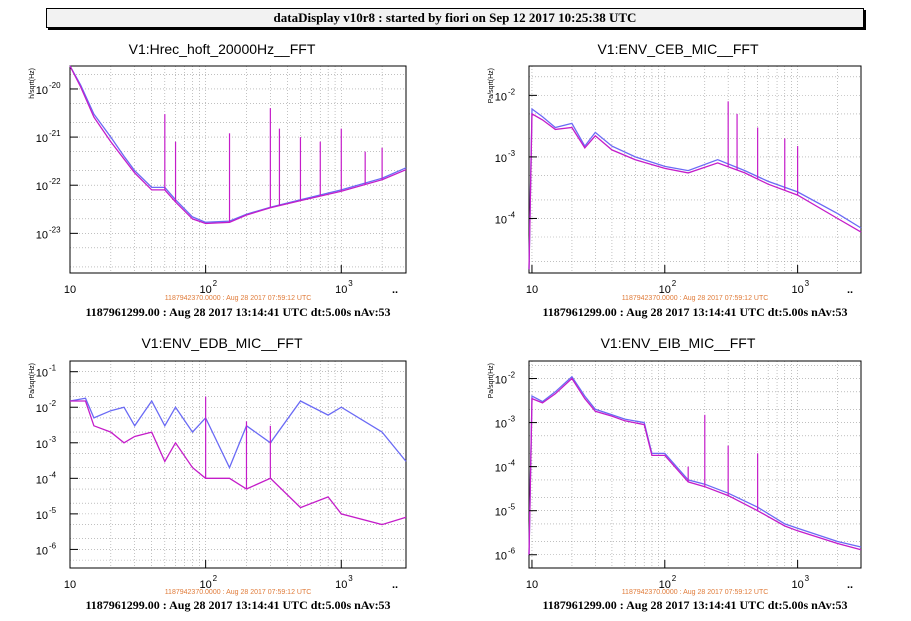  Describe the element at coordinates (222, 49) in the screenshot. I see `chart-title: V1:Hrec_hoft_20000Hz__FFT` at that location.